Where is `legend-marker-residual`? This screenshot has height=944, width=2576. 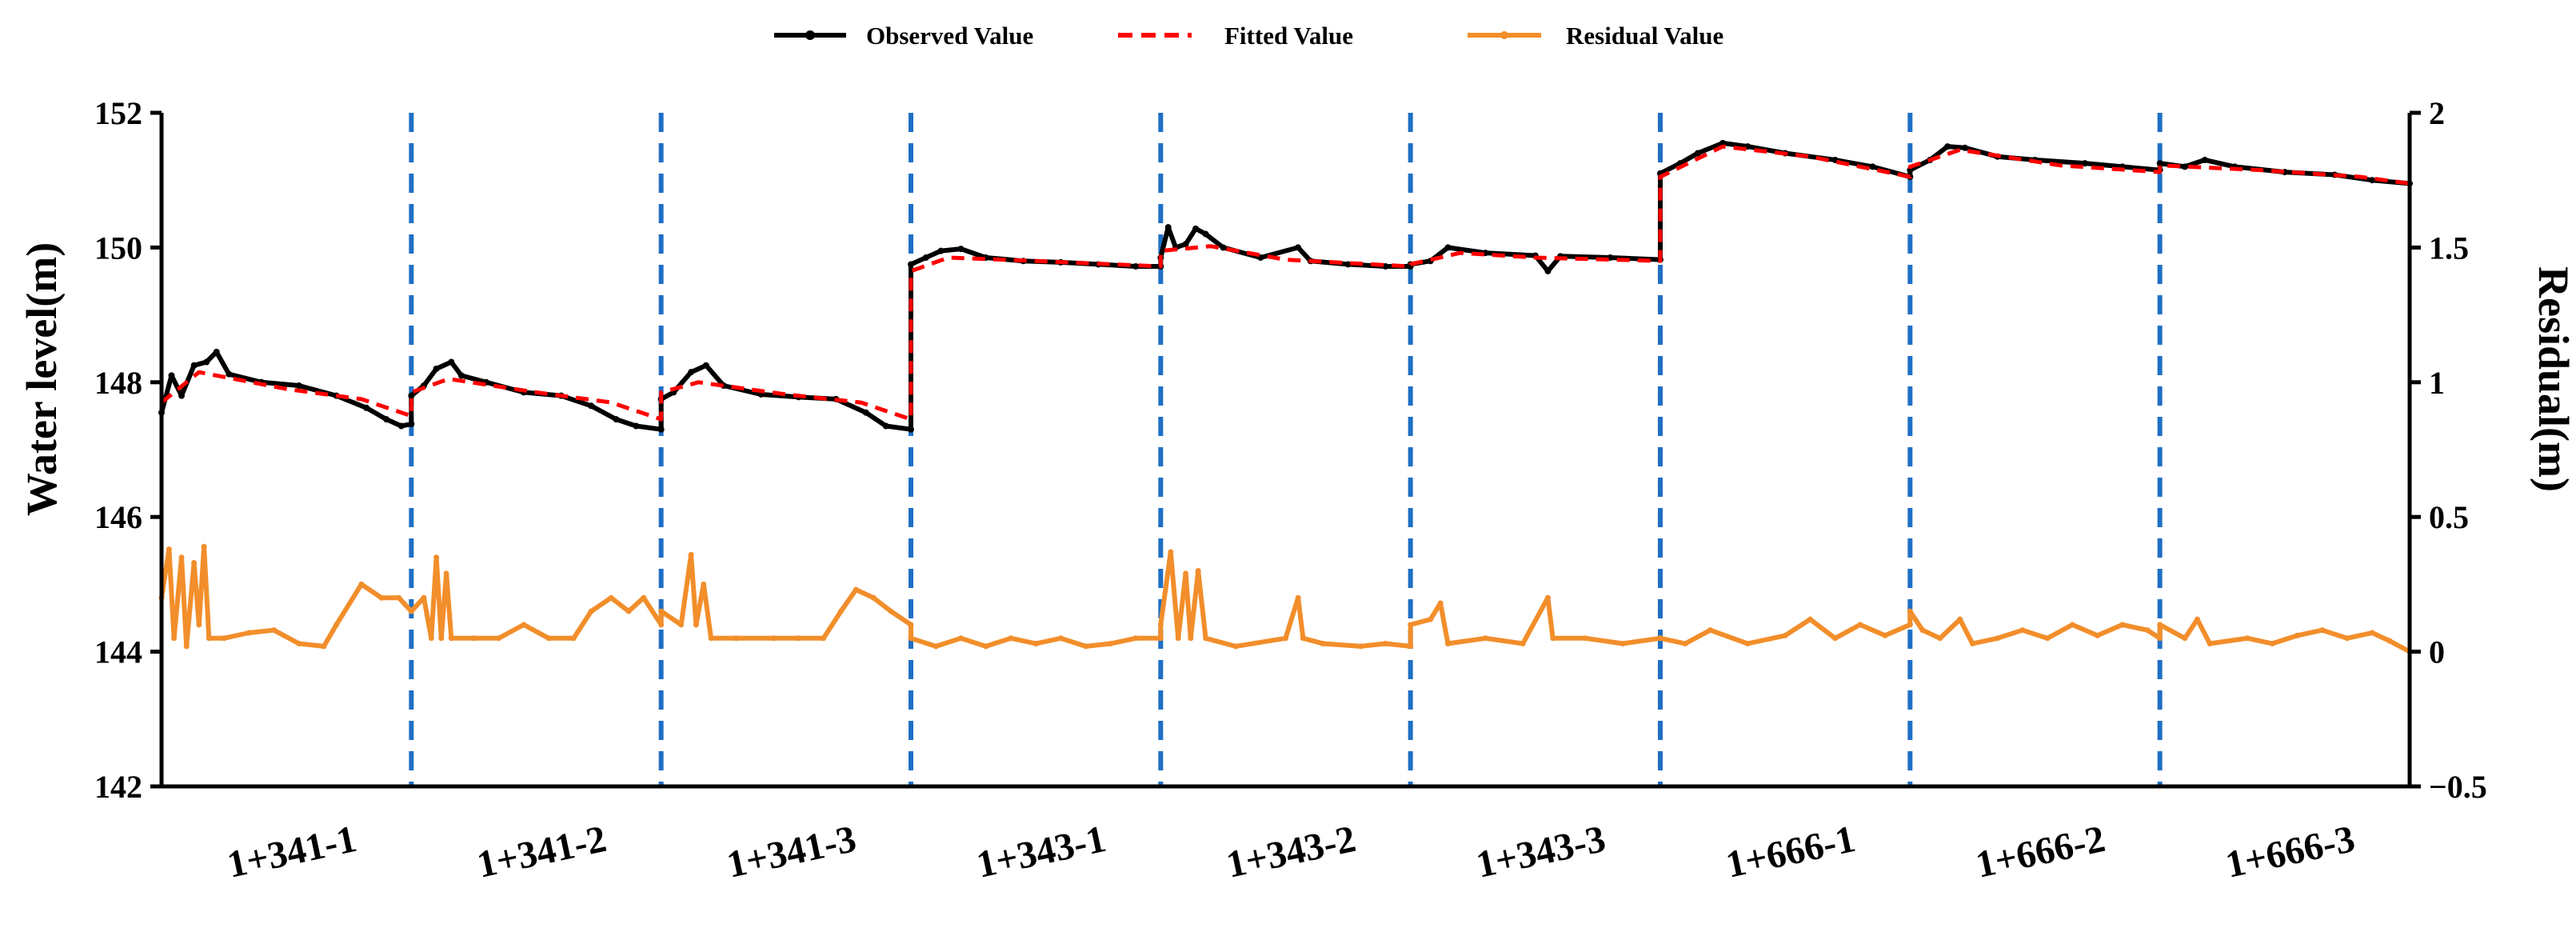
legend-marker-residual is located at coordinates (1504, 35).